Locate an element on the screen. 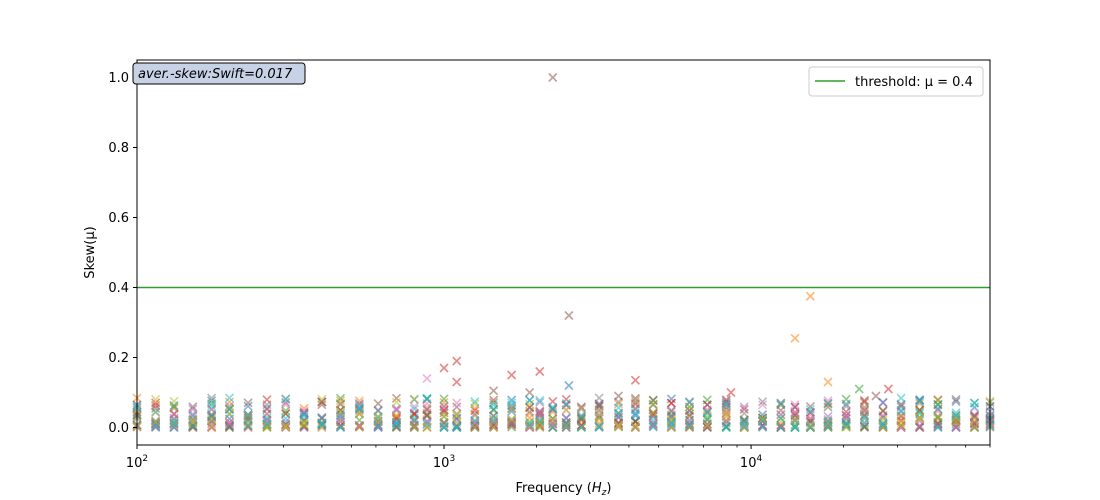  legend-box is located at coordinates (896, 81).